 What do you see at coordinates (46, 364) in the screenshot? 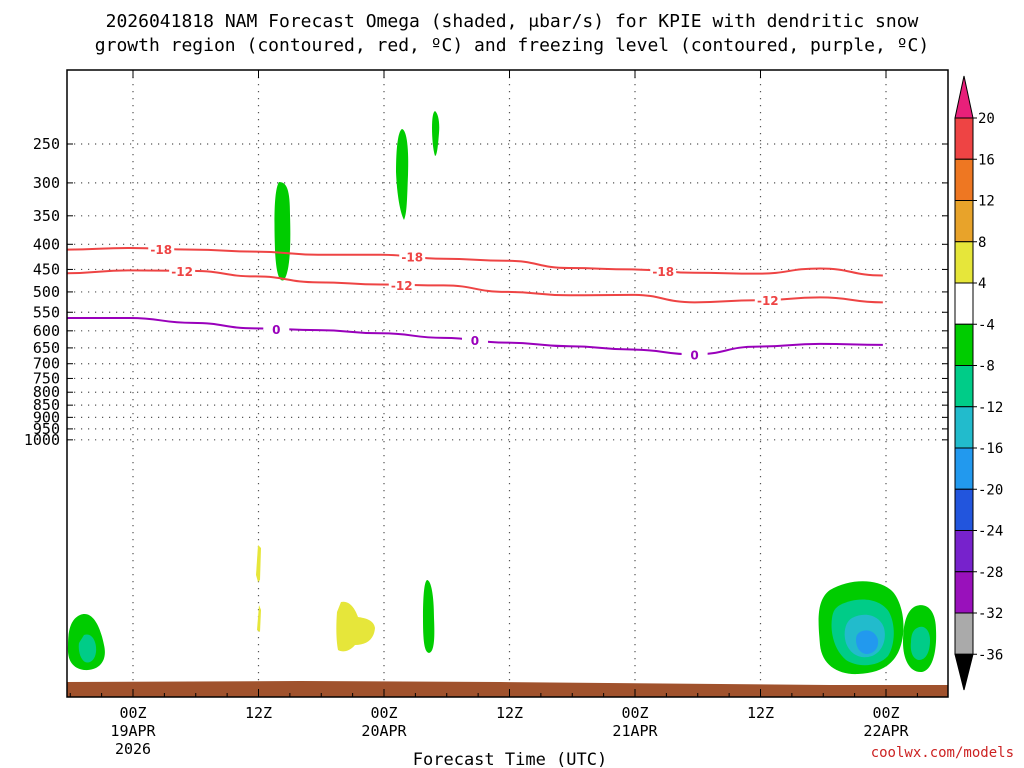
I see `y-tick-label: 700` at bounding box center [46, 364].